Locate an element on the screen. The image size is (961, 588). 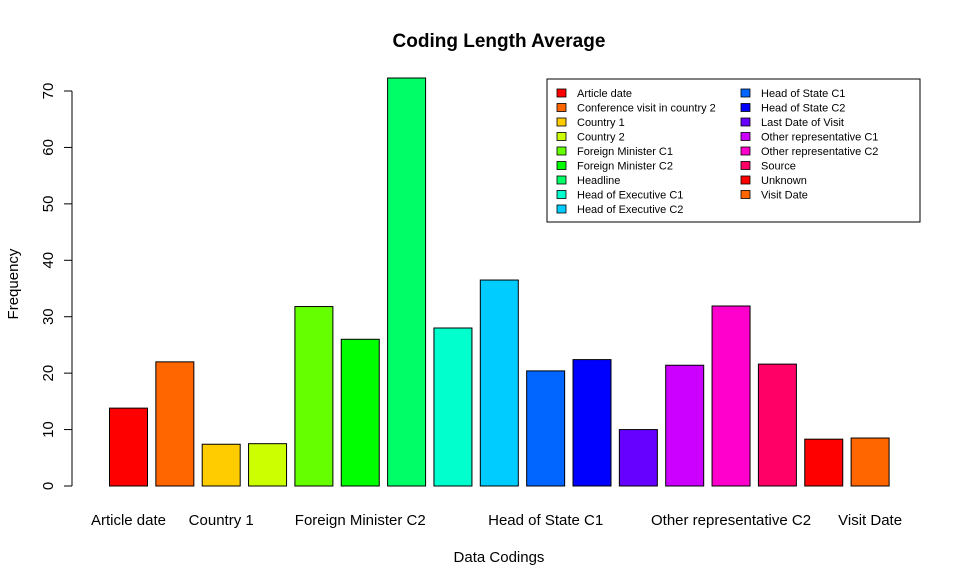
bar-head-of-executive-c2 is located at coordinates (499, 383).